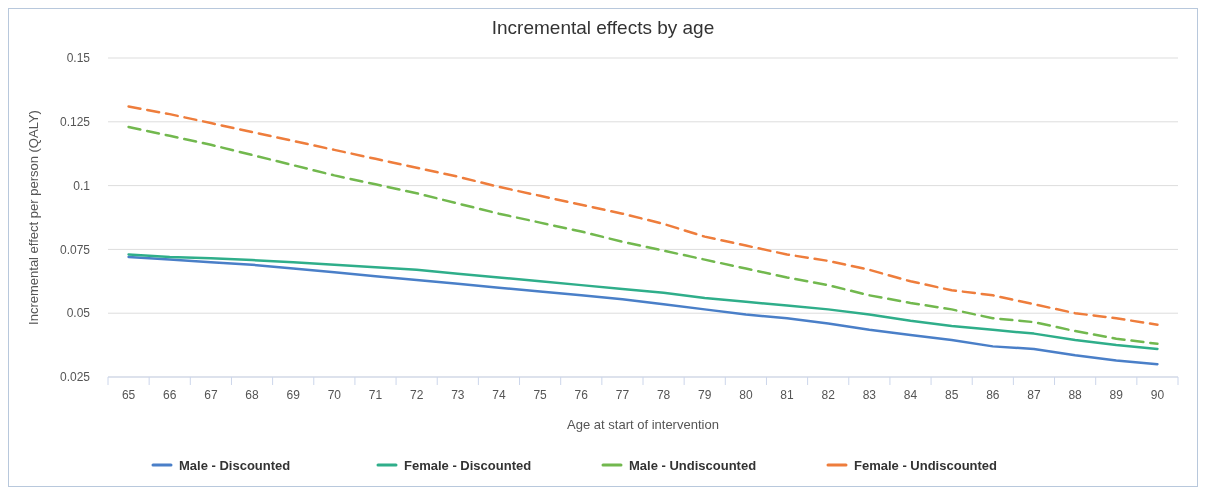  I want to click on x-tick-label: 71, so click(375, 395).